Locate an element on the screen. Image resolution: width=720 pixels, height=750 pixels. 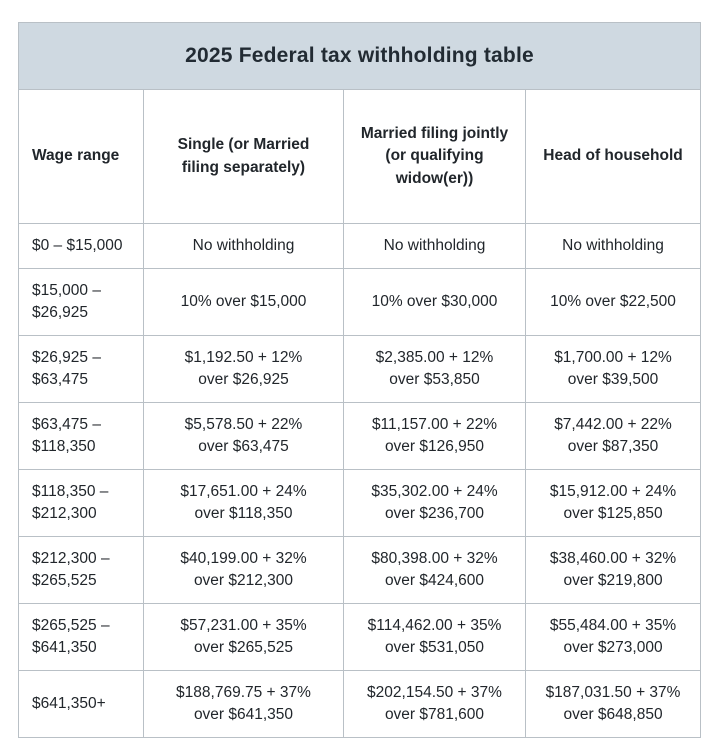
wage-range-cell: $26,925 – $63,475 is located at coordinates (81, 369).